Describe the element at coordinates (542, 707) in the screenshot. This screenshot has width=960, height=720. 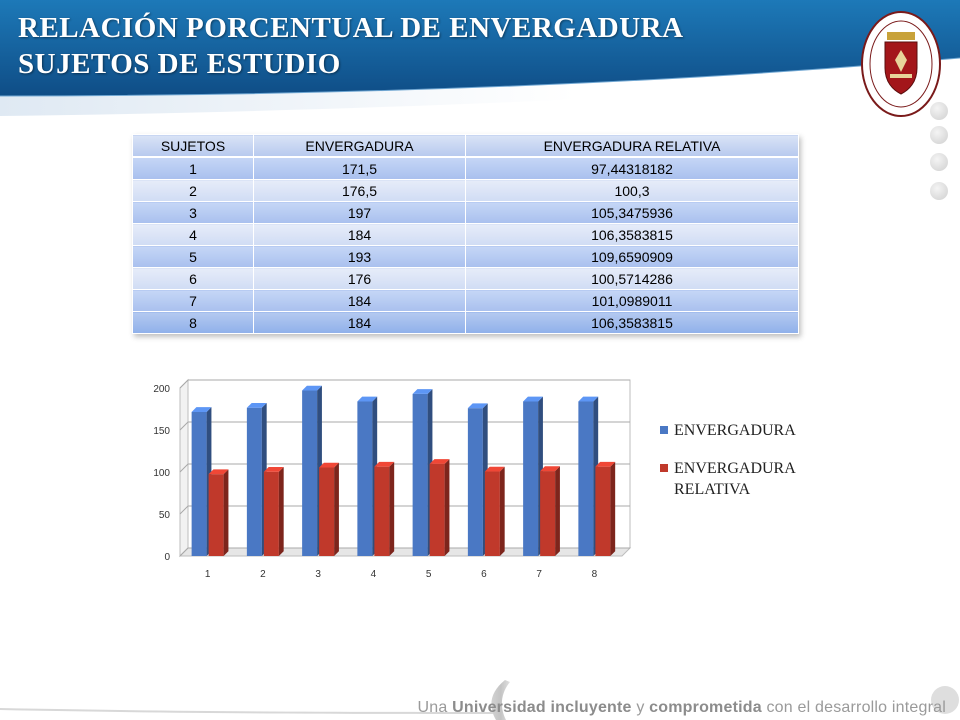
I see `tagline-emphasis: Universidad incluyente` at that location.